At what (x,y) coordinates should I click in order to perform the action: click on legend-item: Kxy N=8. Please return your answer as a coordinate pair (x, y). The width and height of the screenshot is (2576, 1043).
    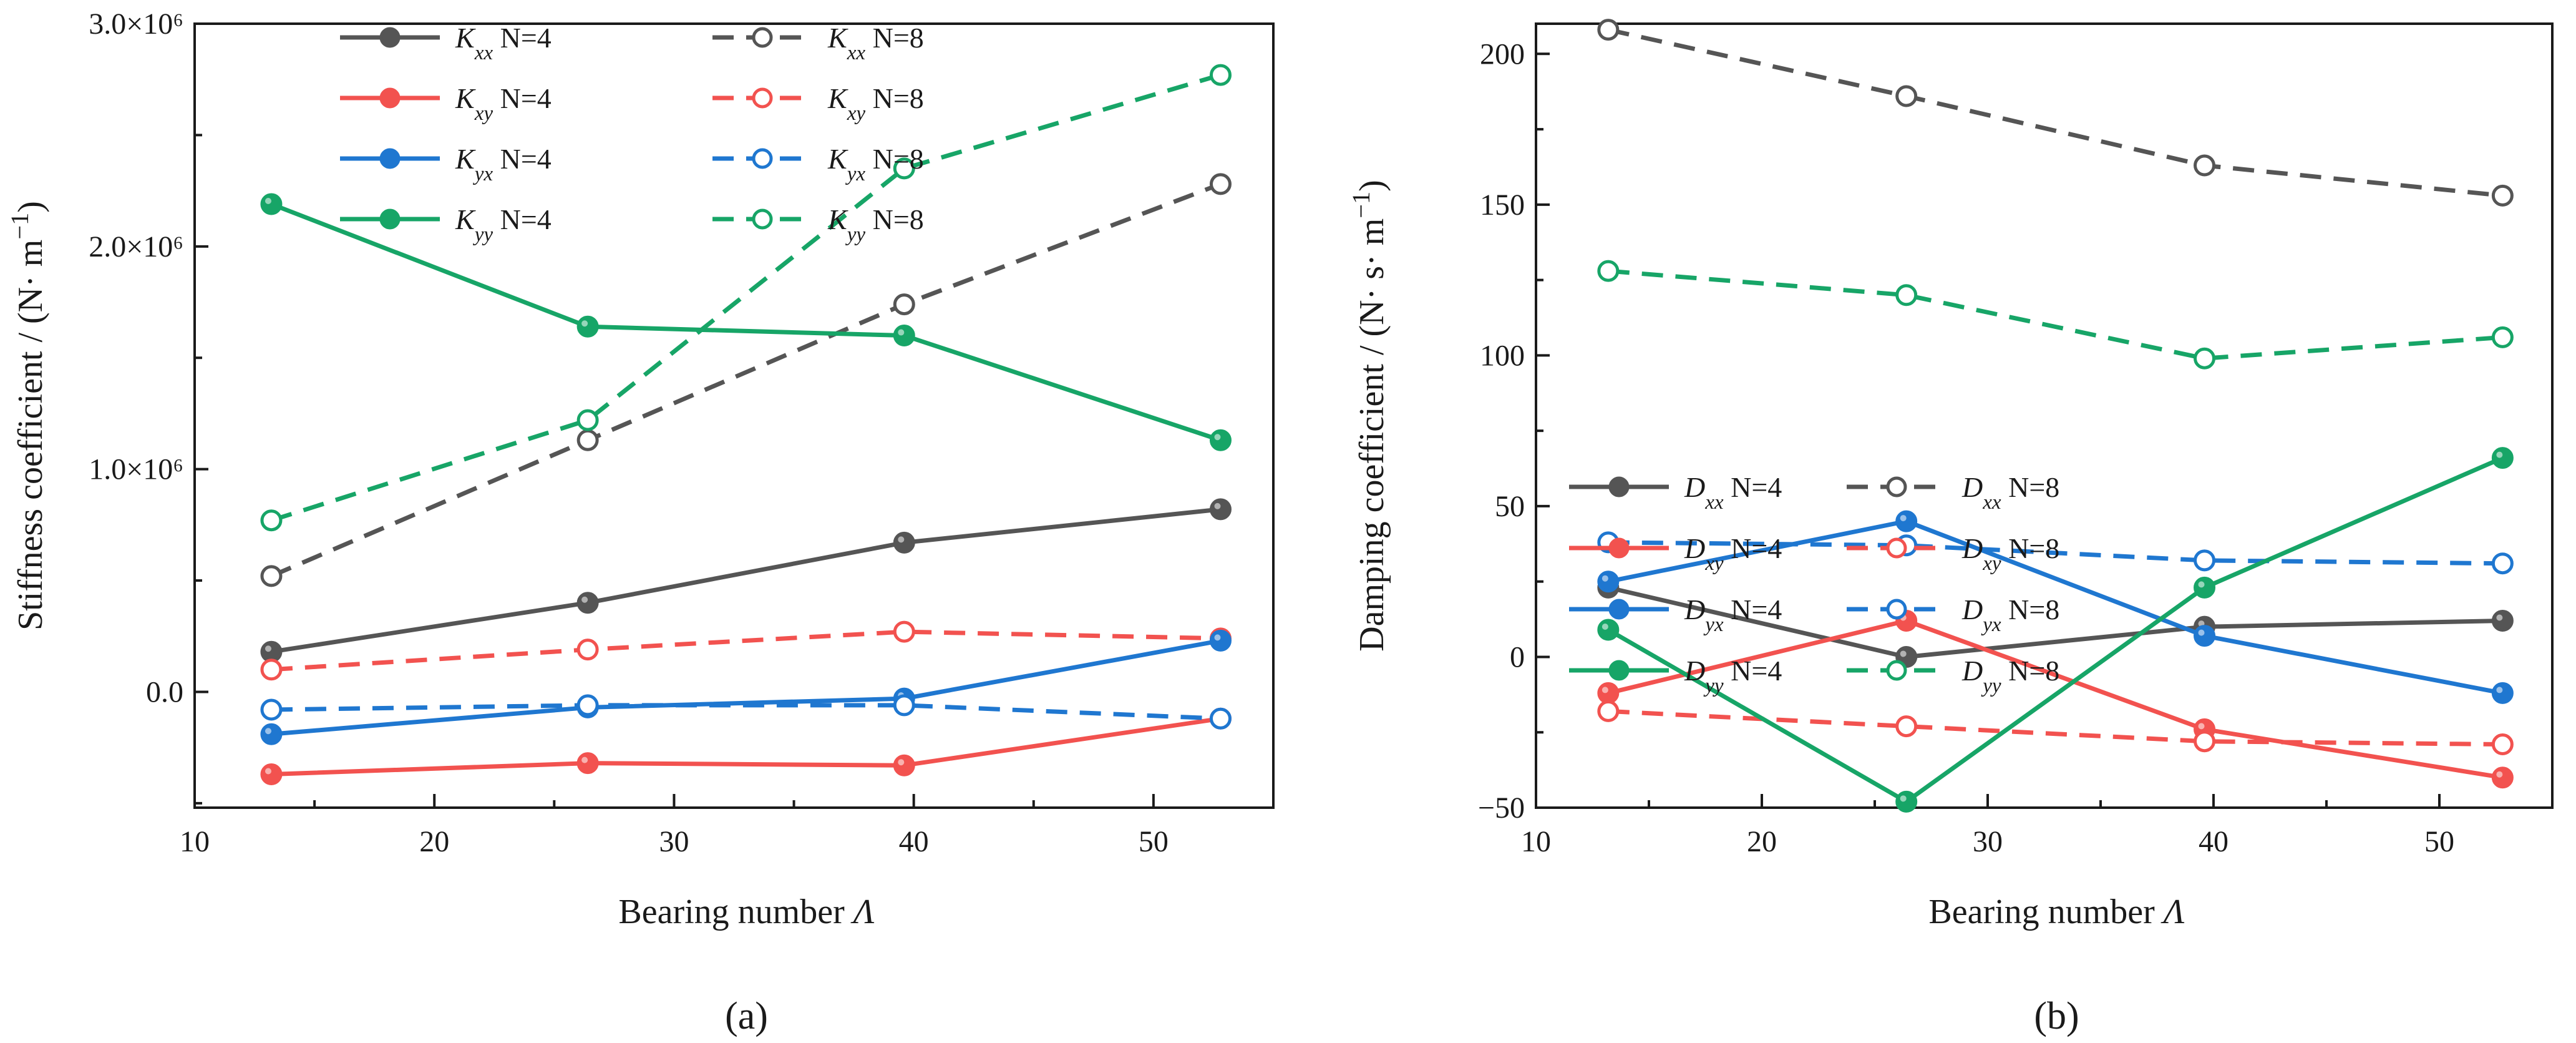
    Looking at the image, I should click on (818, 103).